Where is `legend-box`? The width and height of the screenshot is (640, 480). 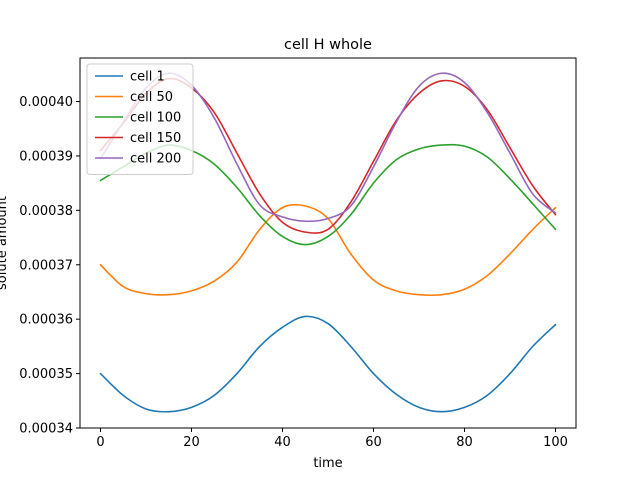
legend-box is located at coordinates (140, 119).